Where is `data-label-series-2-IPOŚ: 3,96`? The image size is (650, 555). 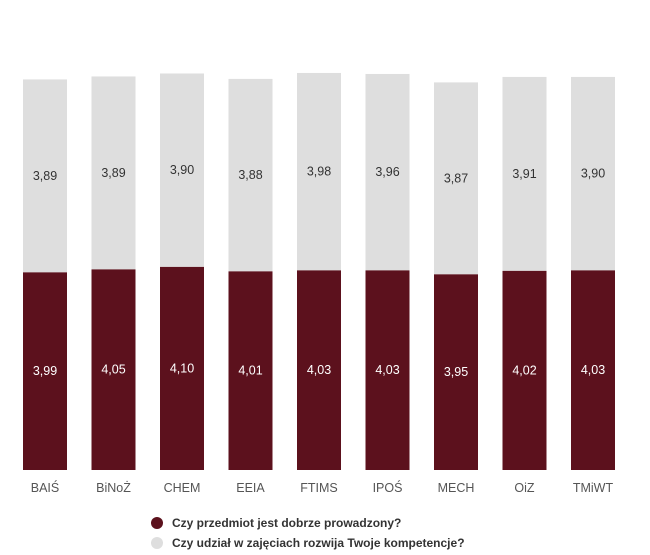
data-label-series-2-IPOŚ: 3,96 is located at coordinates (387, 172).